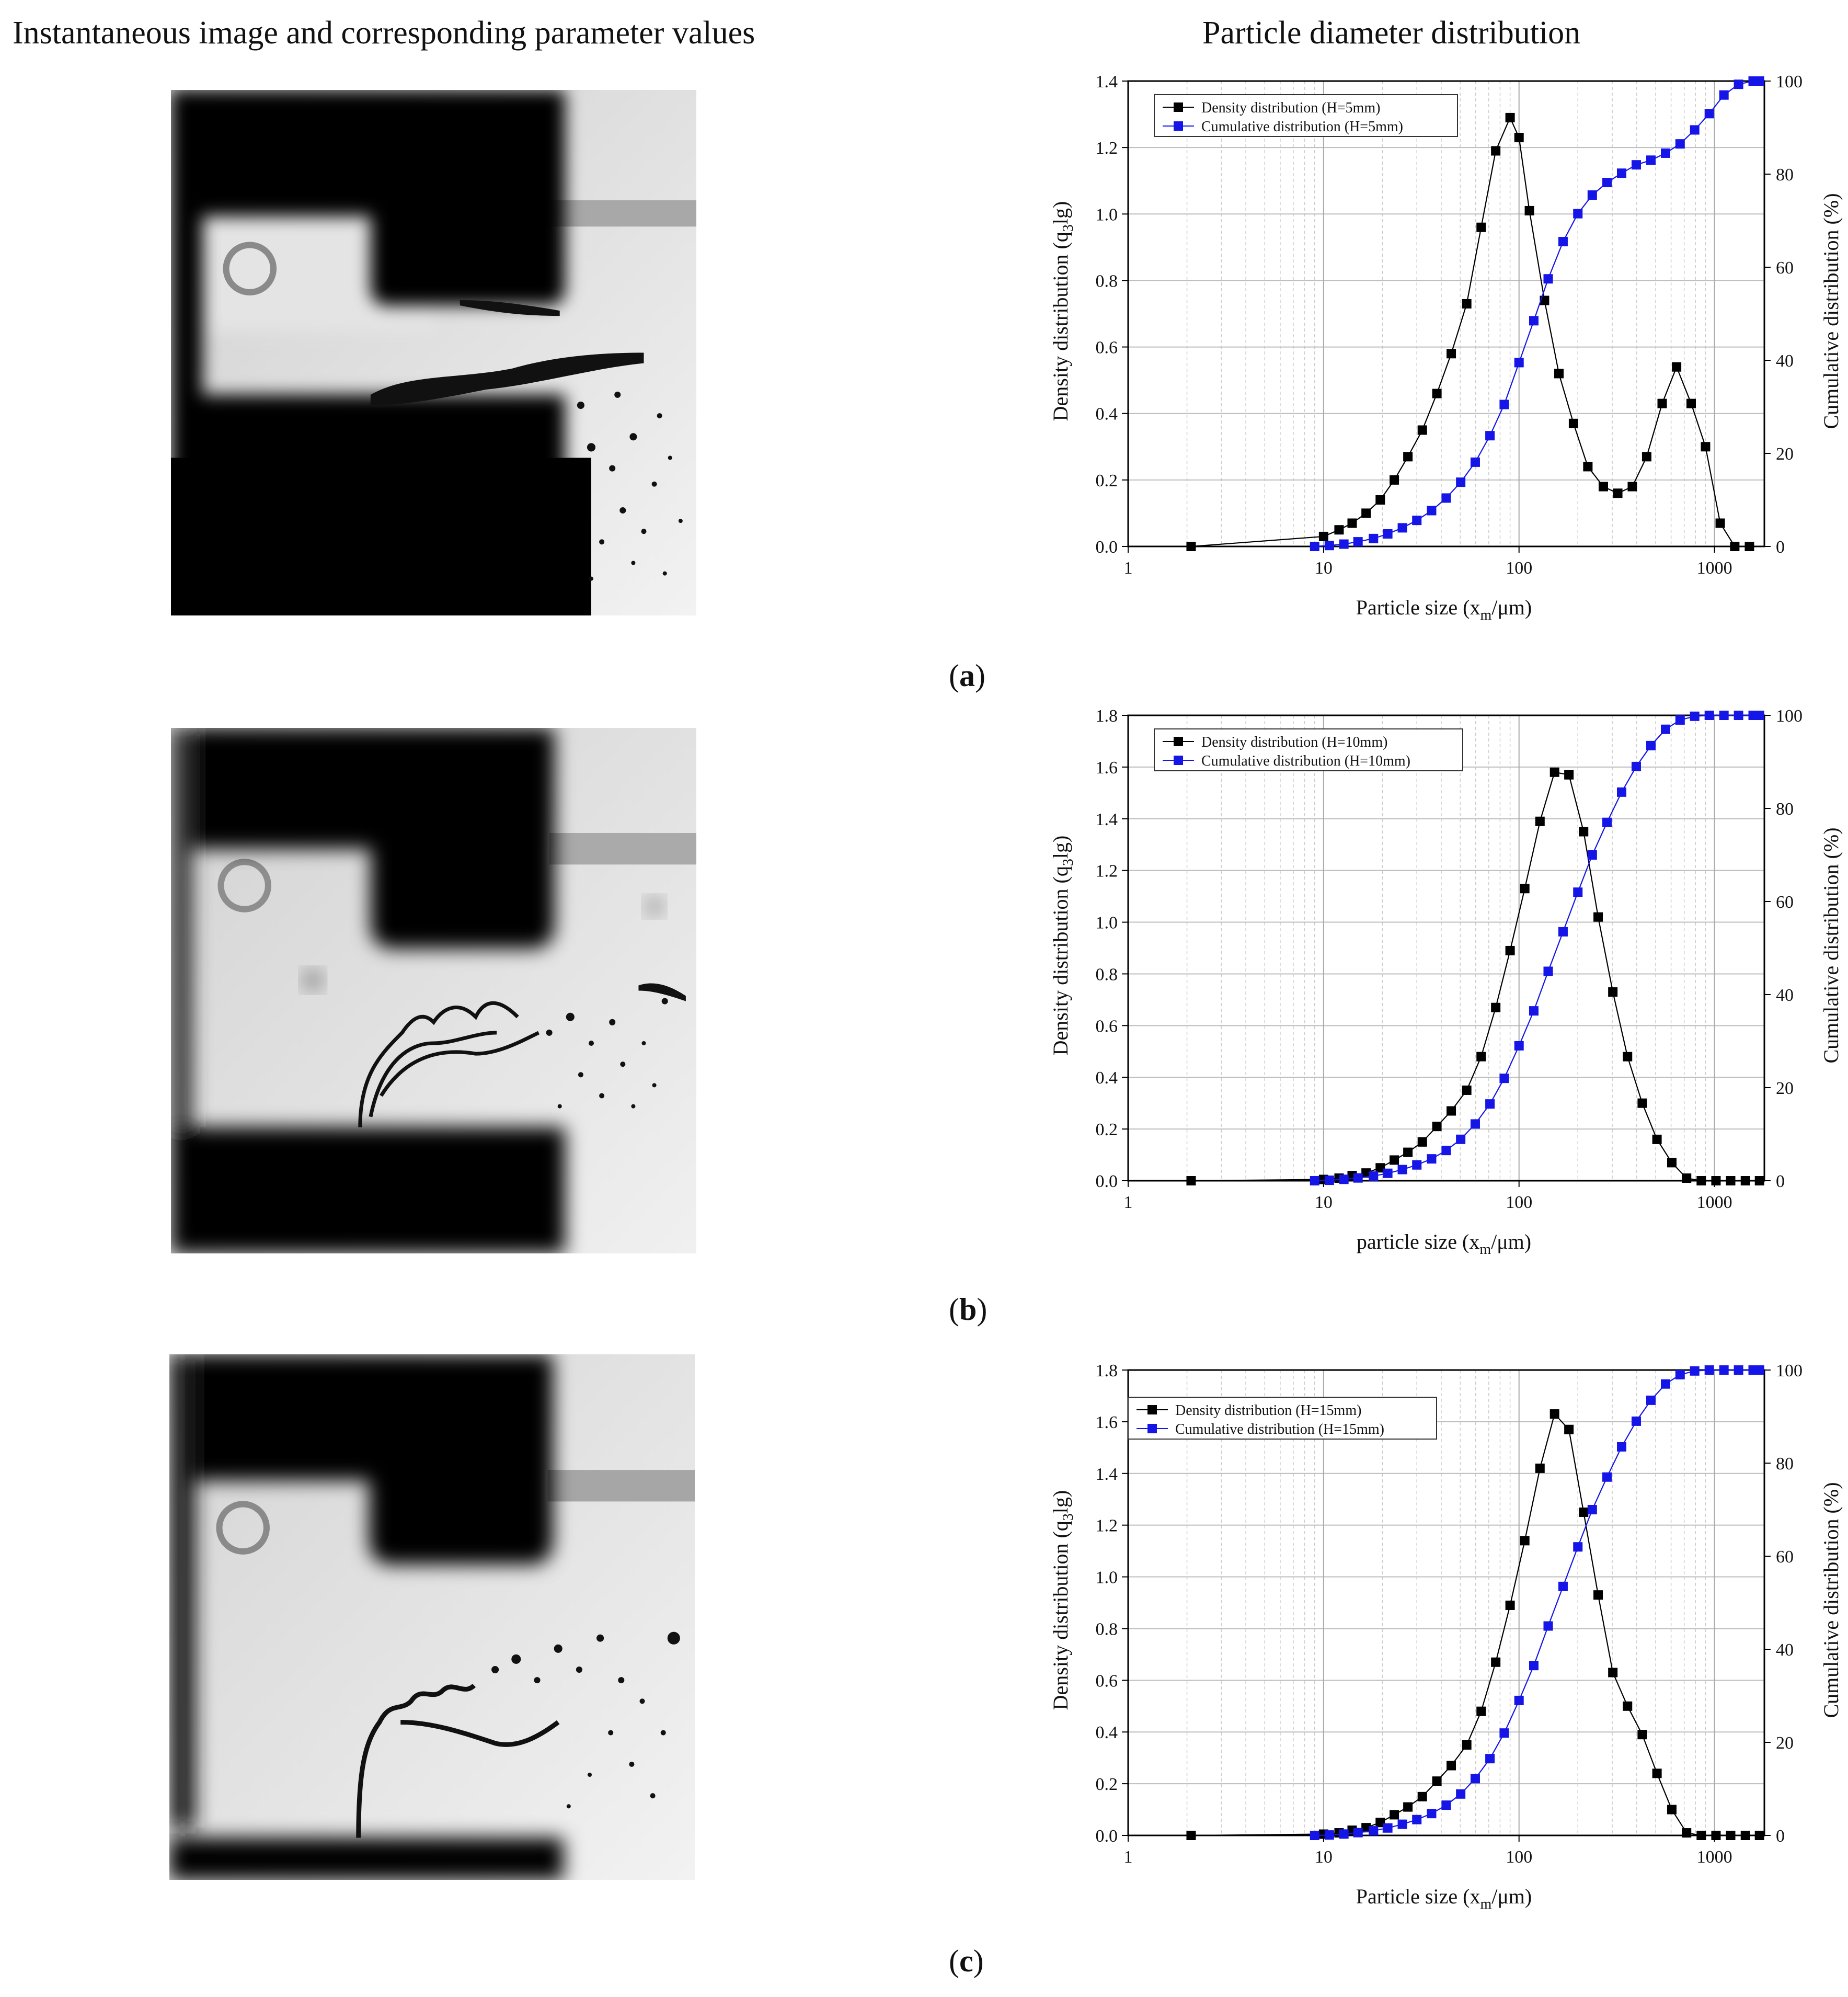  I want to click on legend-cumulative-label: Cumulative distribution (H=5mm), so click(1302, 127).